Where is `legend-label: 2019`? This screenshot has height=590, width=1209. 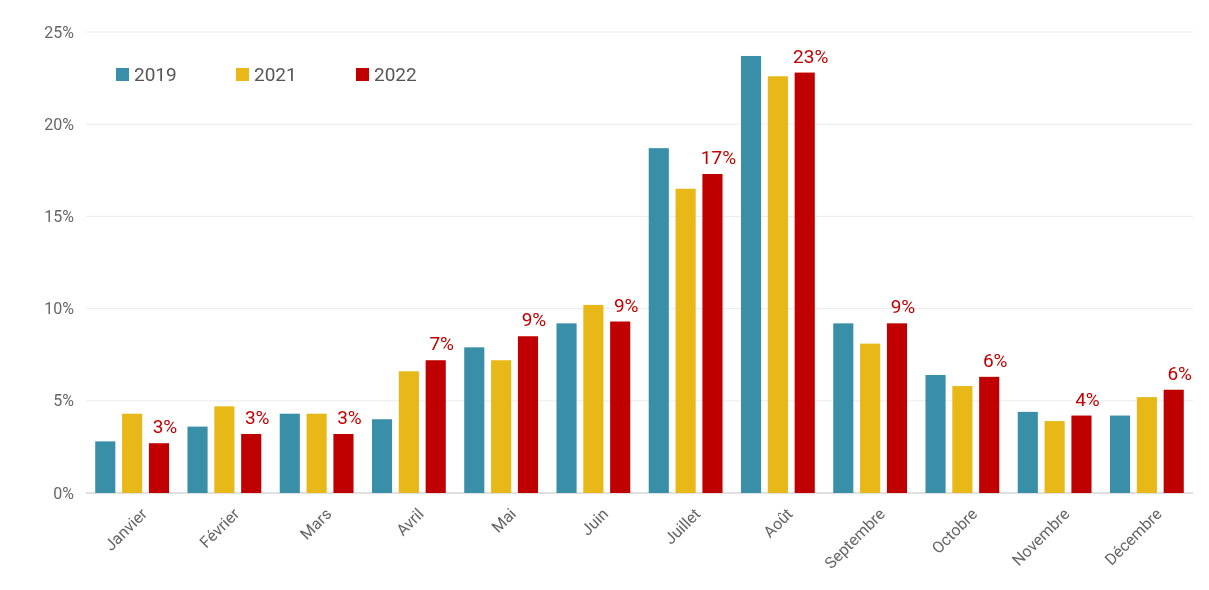
legend-label: 2019 is located at coordinates (155, 74).